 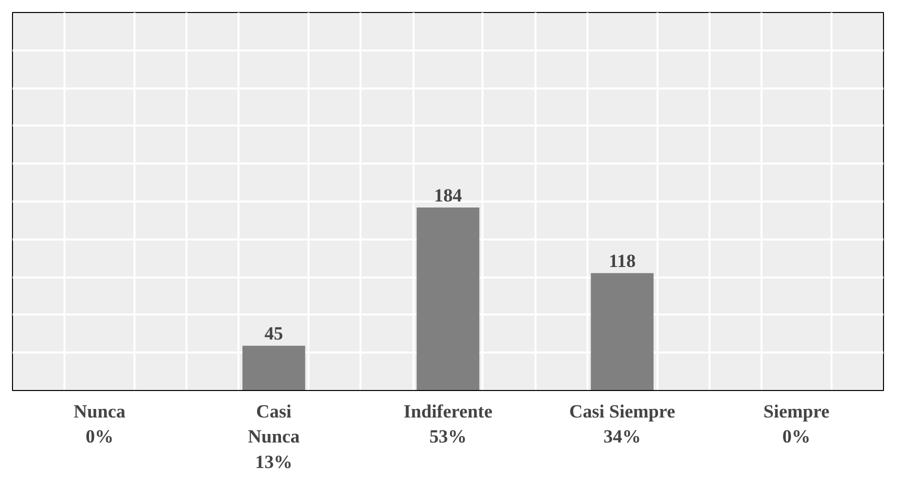 What do you see at coordinates (448, 195) in the screenshot?
I see `data-label: 184` at bounding box center [448, 195].